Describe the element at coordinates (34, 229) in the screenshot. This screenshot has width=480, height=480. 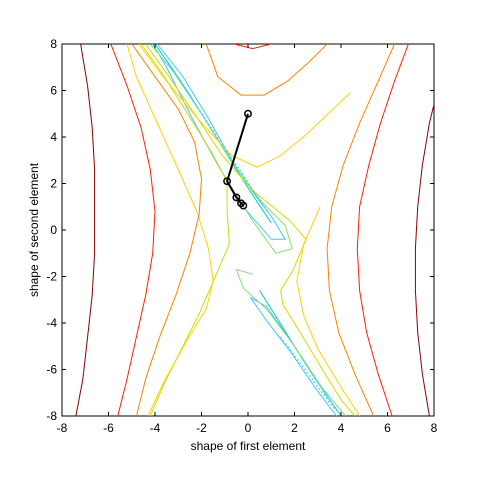
I see `y-axis-label: shape of second element` at that location.